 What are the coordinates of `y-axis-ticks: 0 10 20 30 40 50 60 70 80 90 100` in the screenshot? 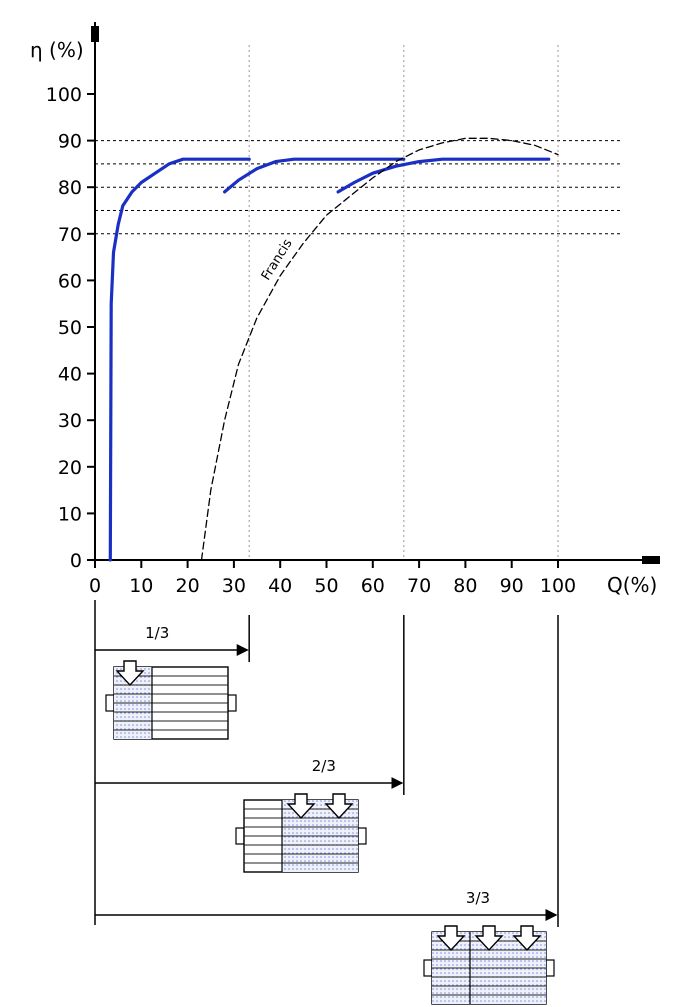 It's located at (70, 328).